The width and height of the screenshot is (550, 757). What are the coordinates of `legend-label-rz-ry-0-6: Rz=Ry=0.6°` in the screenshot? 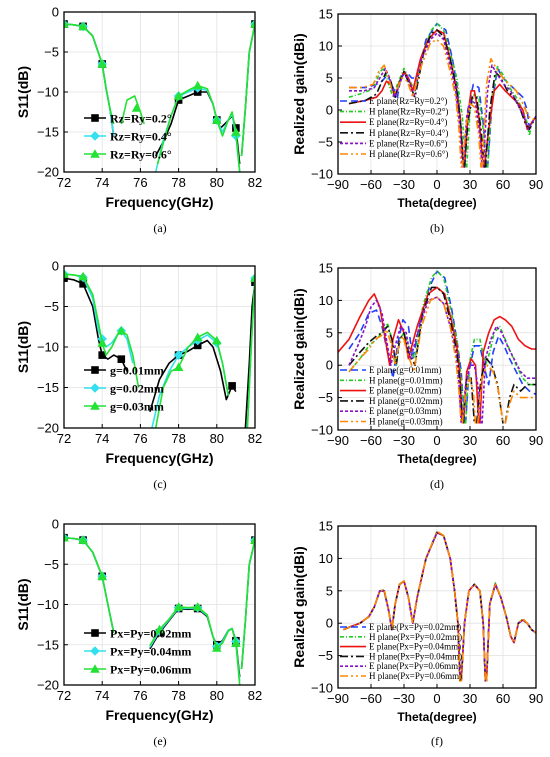 It's located at (141, 155).